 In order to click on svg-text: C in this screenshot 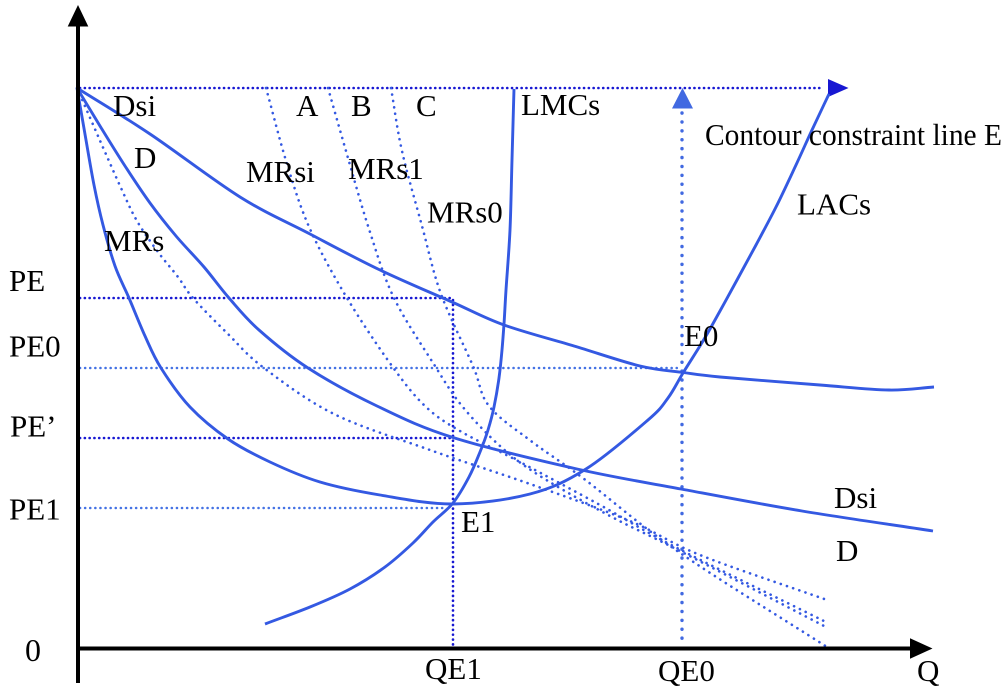, I will do `click(426, 105)`.